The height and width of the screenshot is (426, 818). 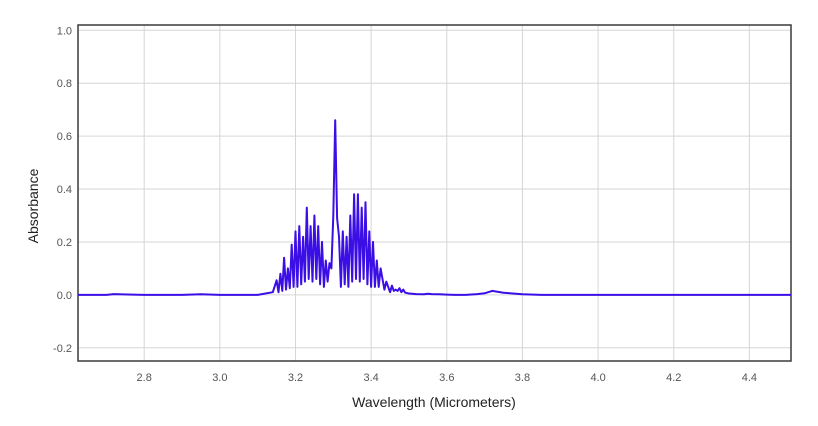 What do you see at coordinates (64, 137) in the screenshot?
I see `y-tick-label: 0.6` at bounding box center [64, 137].